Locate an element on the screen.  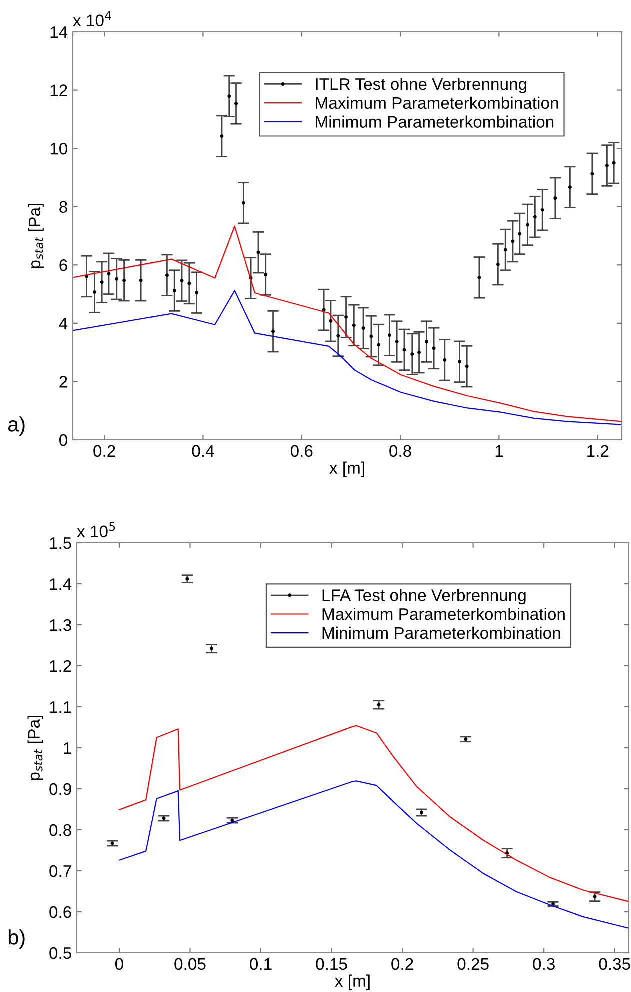
x-tick-label: 0.4 is located at coordinates (203, 451).